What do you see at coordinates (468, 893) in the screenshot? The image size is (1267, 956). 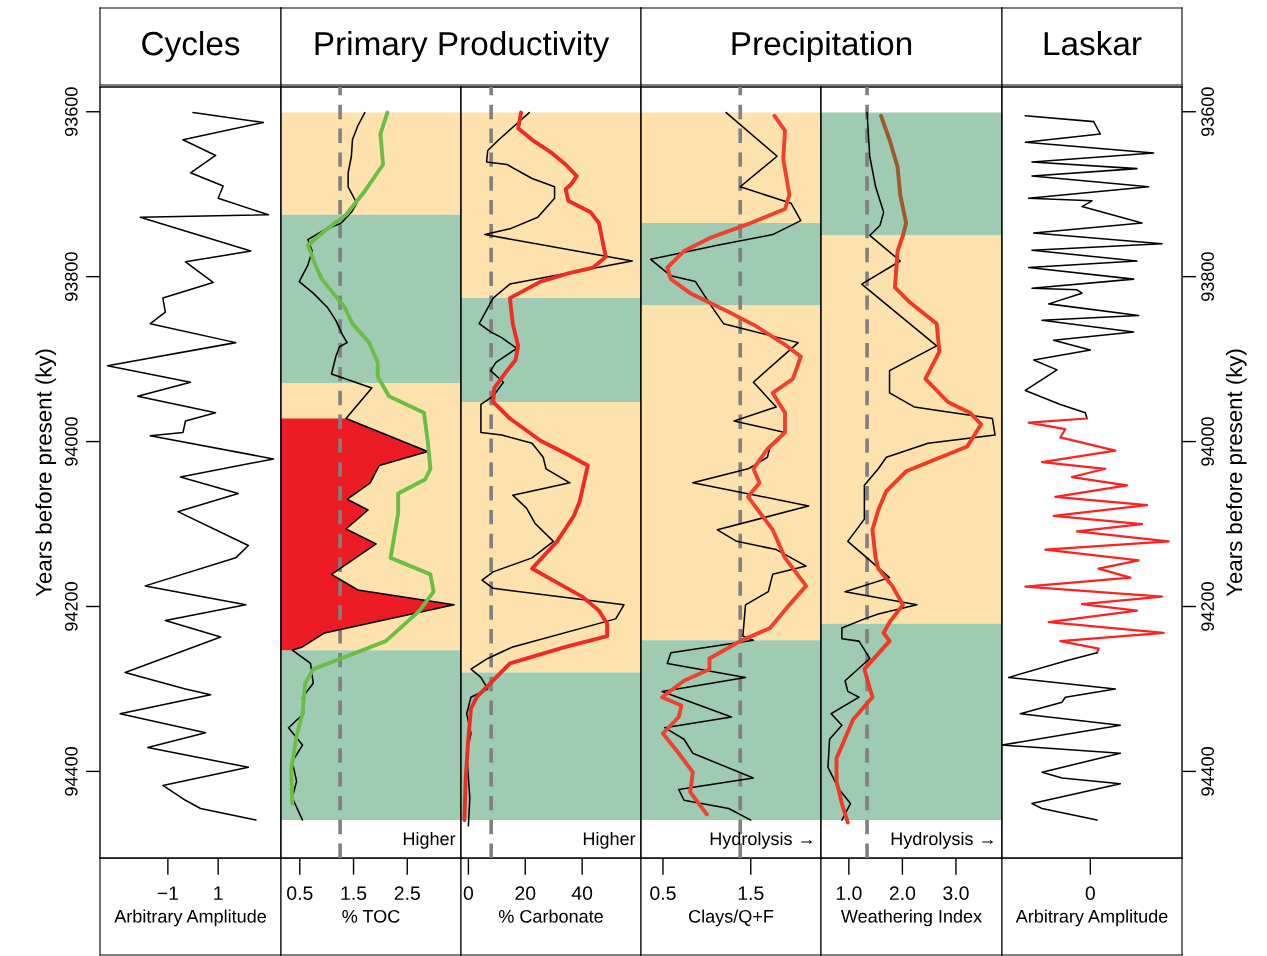 I see `x-tick-label: 0` at bounding box center [468, 893].